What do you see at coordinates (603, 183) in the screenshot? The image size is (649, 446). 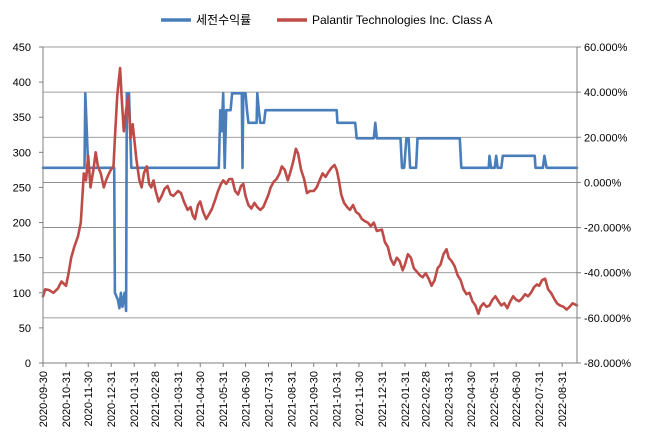 I see `y2-tick-label: 0.000%` at bounding box center [603, 183].